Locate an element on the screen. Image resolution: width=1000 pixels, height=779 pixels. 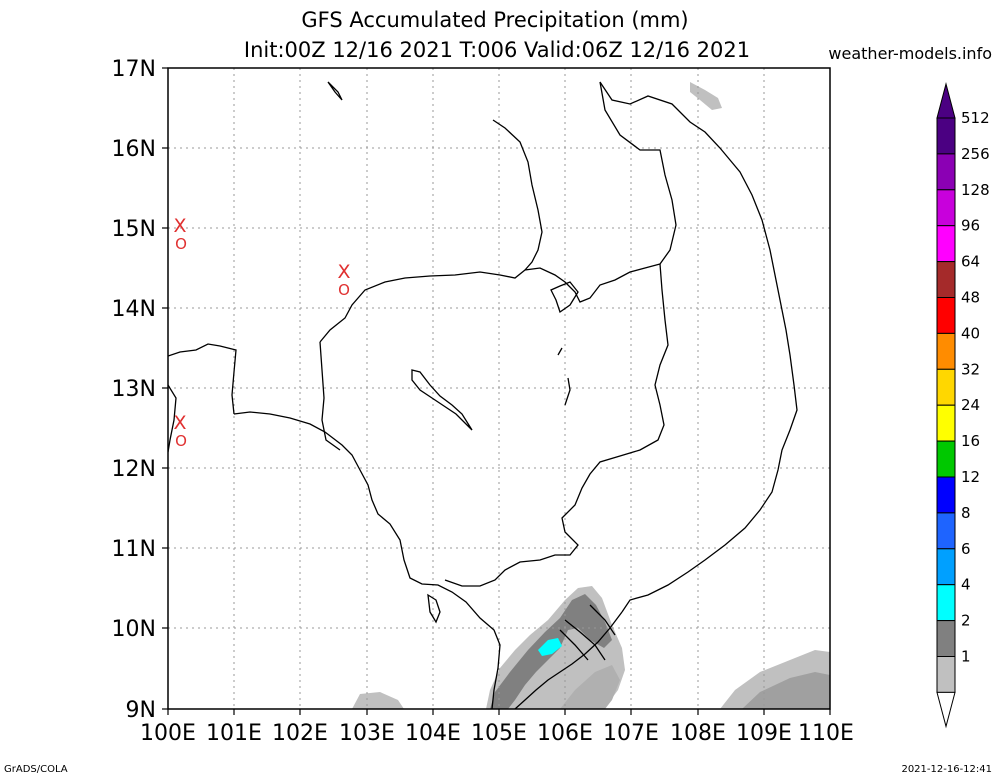
coastline-delta is located at coordinates (568, 660).